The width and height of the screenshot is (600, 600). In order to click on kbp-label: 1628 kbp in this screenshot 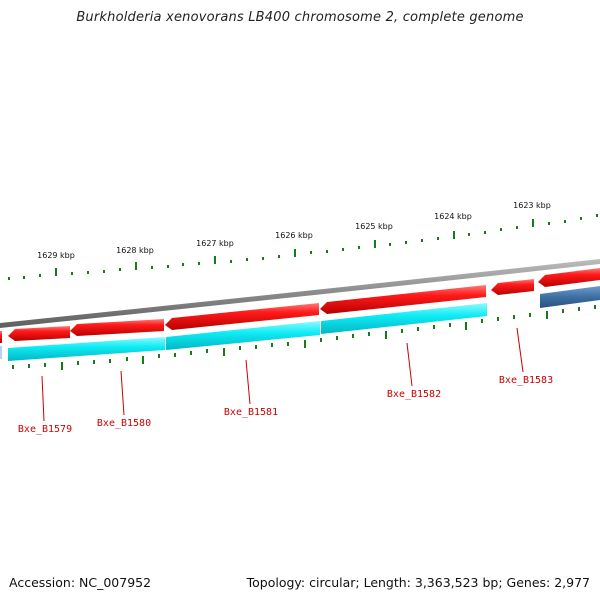, I will do `click(135, 250)`.